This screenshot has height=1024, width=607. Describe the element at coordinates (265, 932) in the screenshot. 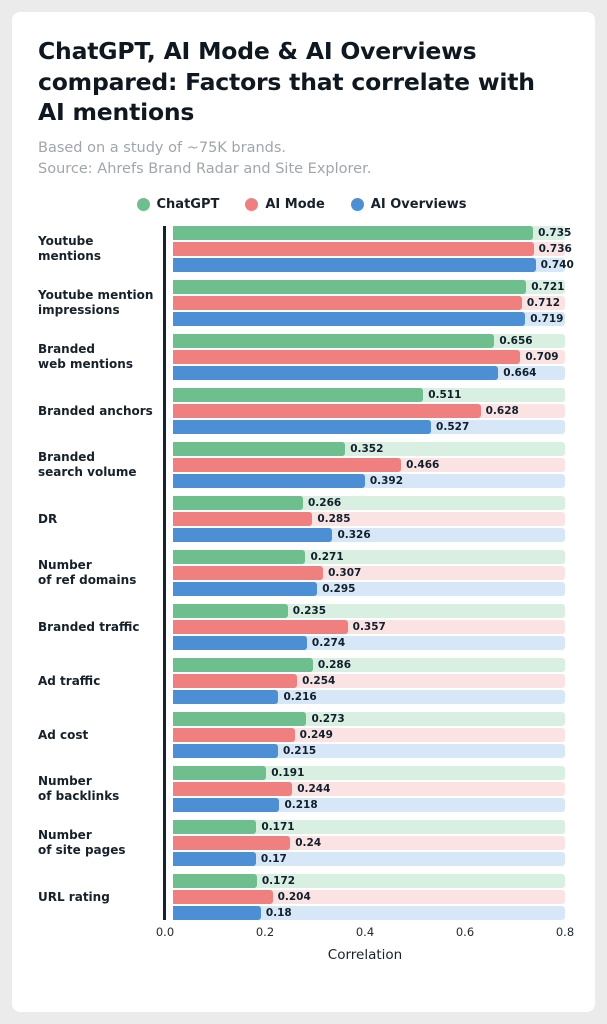

I see `x-tick-label: 0.2` at that location.